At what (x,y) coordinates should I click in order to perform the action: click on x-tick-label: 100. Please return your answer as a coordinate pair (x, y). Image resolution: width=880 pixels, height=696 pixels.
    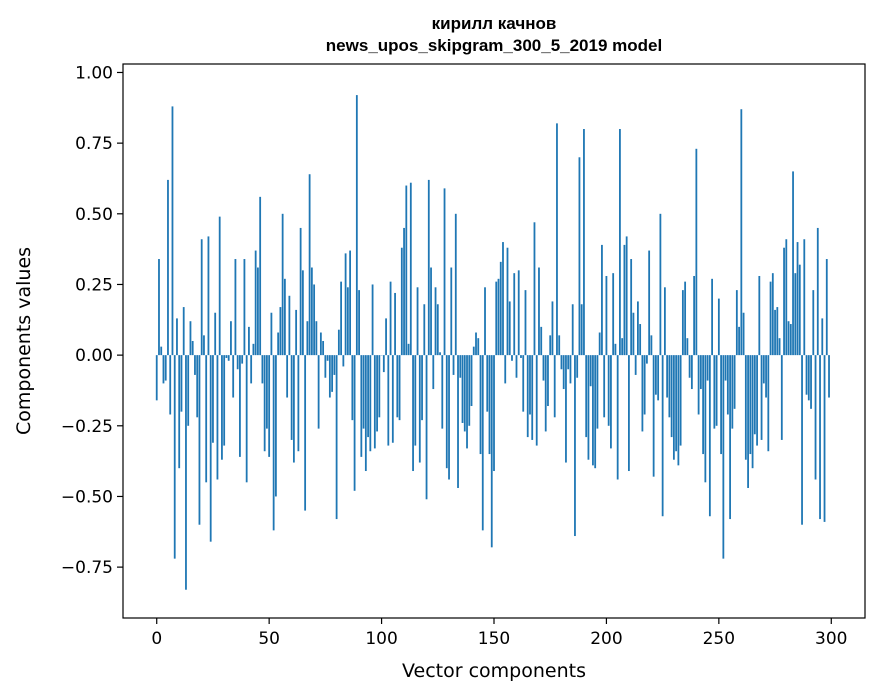
    Looking at the image, I should click on (381, 639).